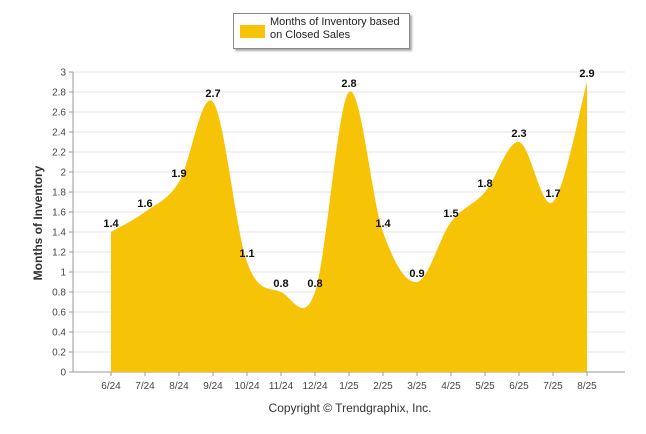 The width and height of the screenshot is (646, 434). I want to click on data-label: 1.6, so click(144, 204).